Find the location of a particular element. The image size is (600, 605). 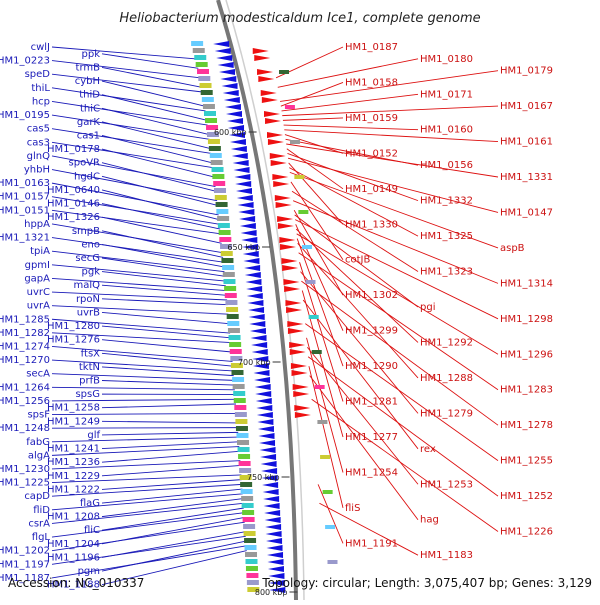

gene-label-right: aspB is located at coordinates (512, 248).